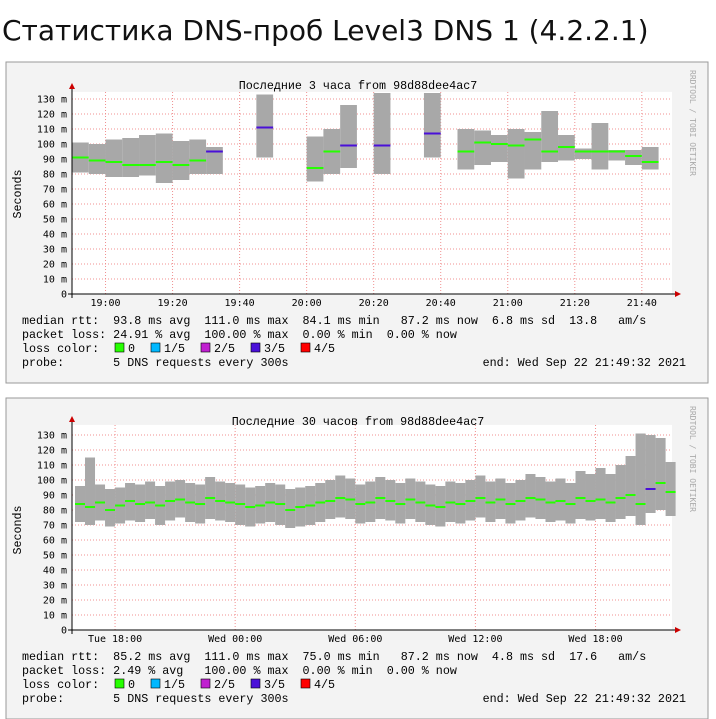 Image resolution: width=716 pixels, height=719 pixels. What do you see at coordinates (55, 265) in the screenshot?
I see `y-tick-label: 20 m` at bounding box center [55, 265].